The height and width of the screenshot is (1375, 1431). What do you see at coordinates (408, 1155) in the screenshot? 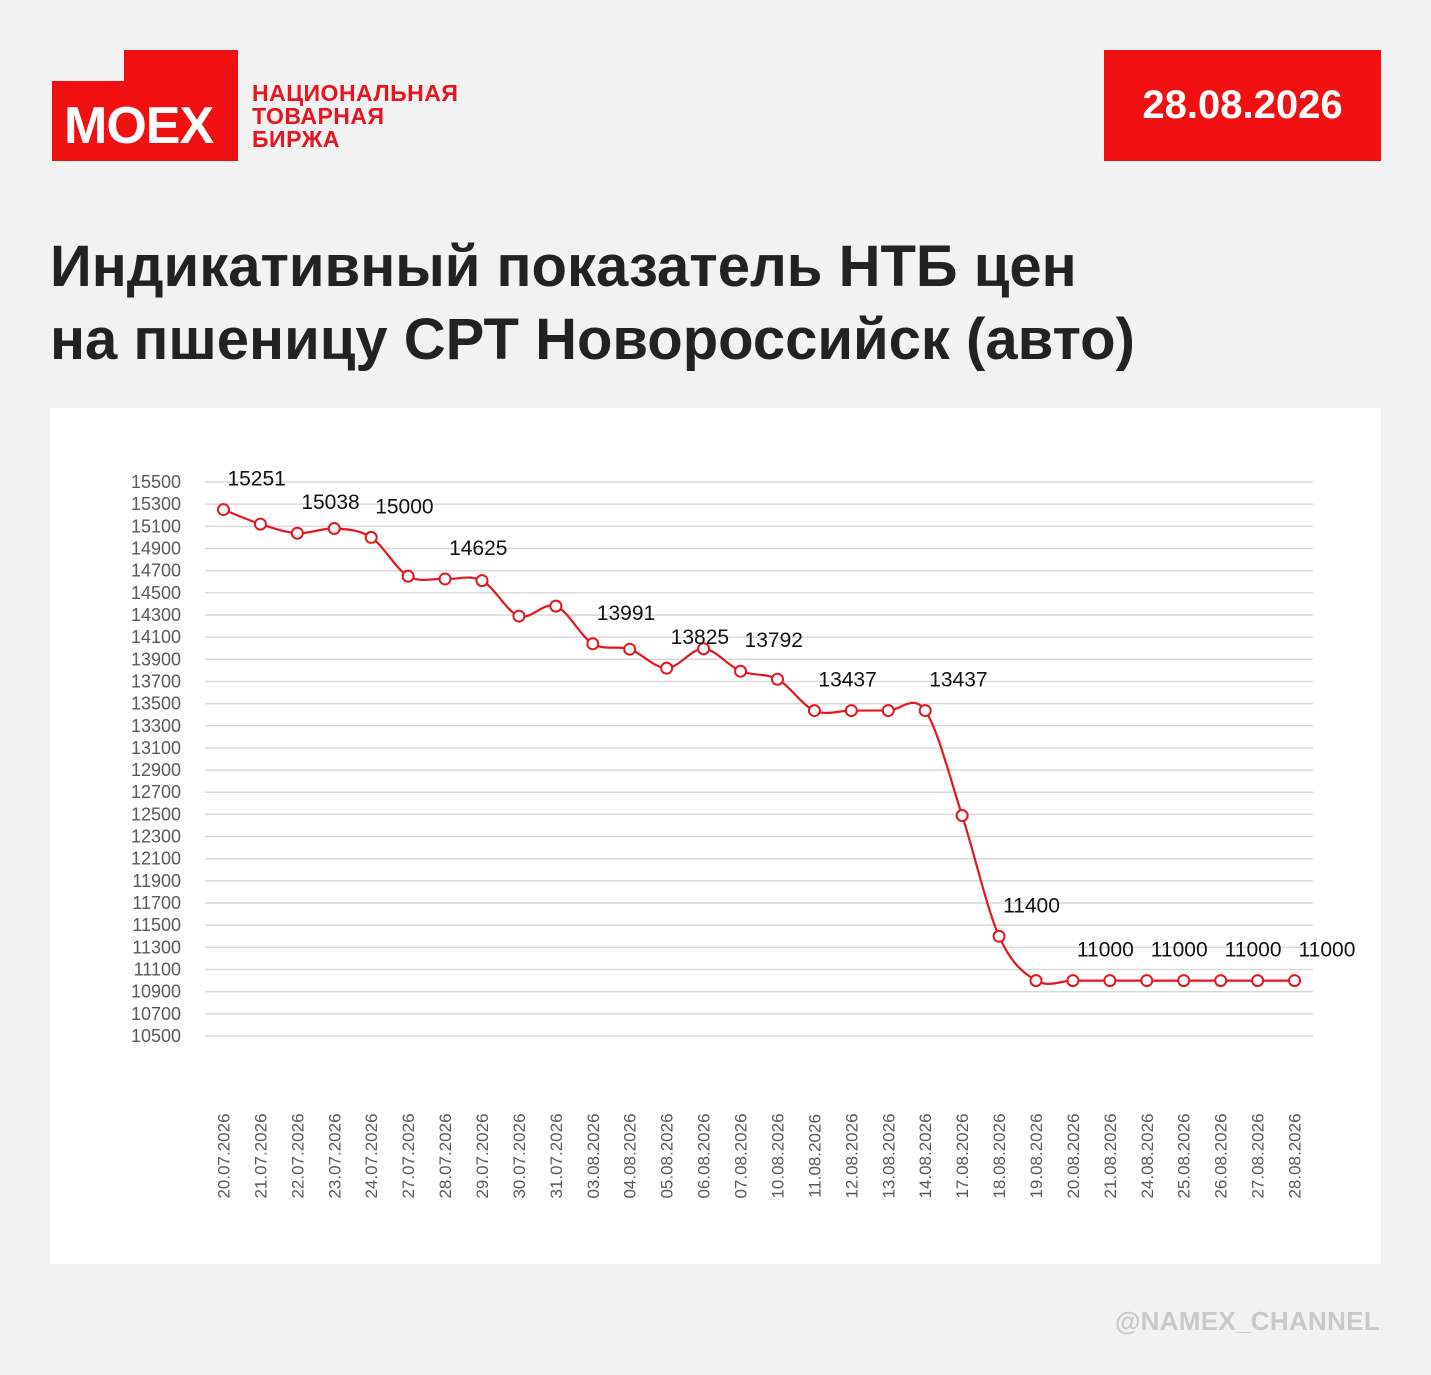
I see `x-tick-label: 27.07.2026` at bounding box center [408, 1155].